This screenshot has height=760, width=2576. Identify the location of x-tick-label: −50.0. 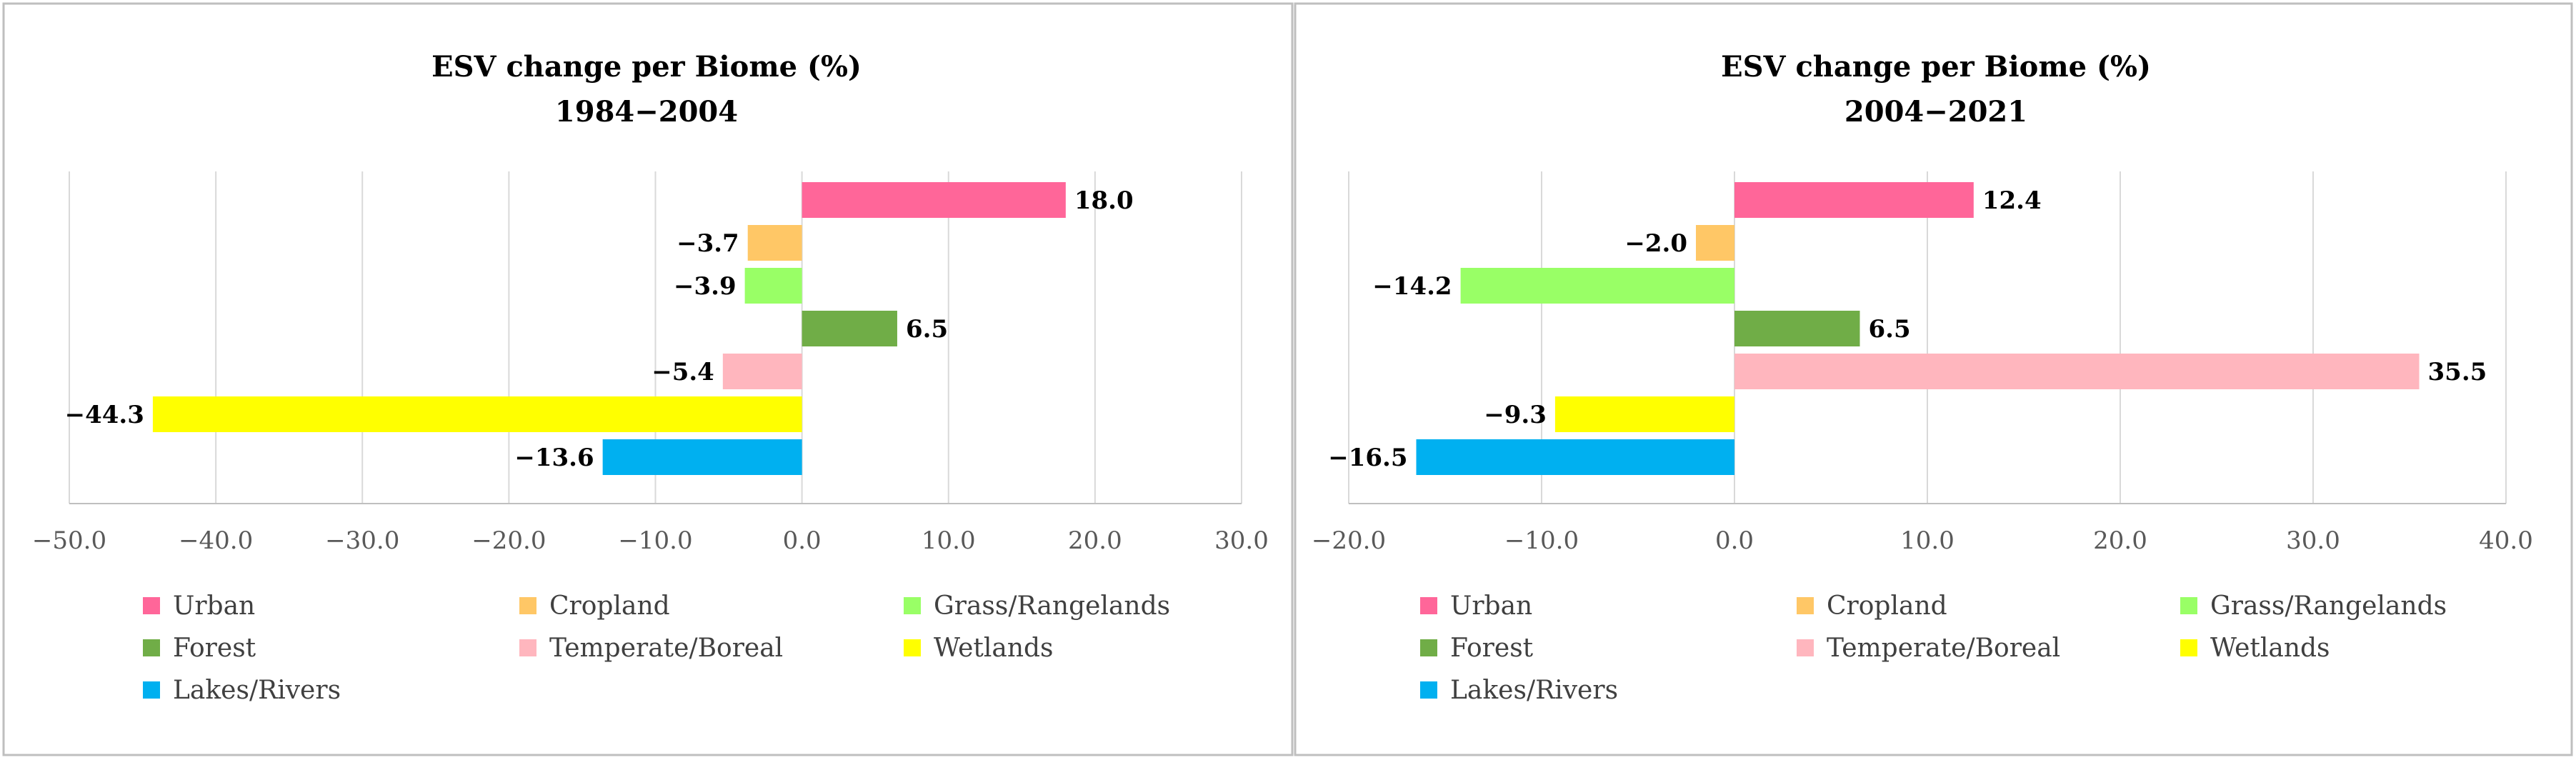
(69, 540).